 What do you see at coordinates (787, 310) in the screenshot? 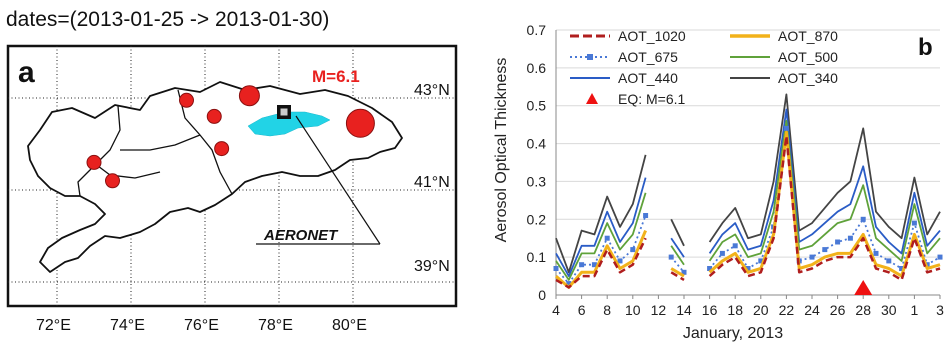
I see `x-tick-label: 22` at bounding box center [787, 310].